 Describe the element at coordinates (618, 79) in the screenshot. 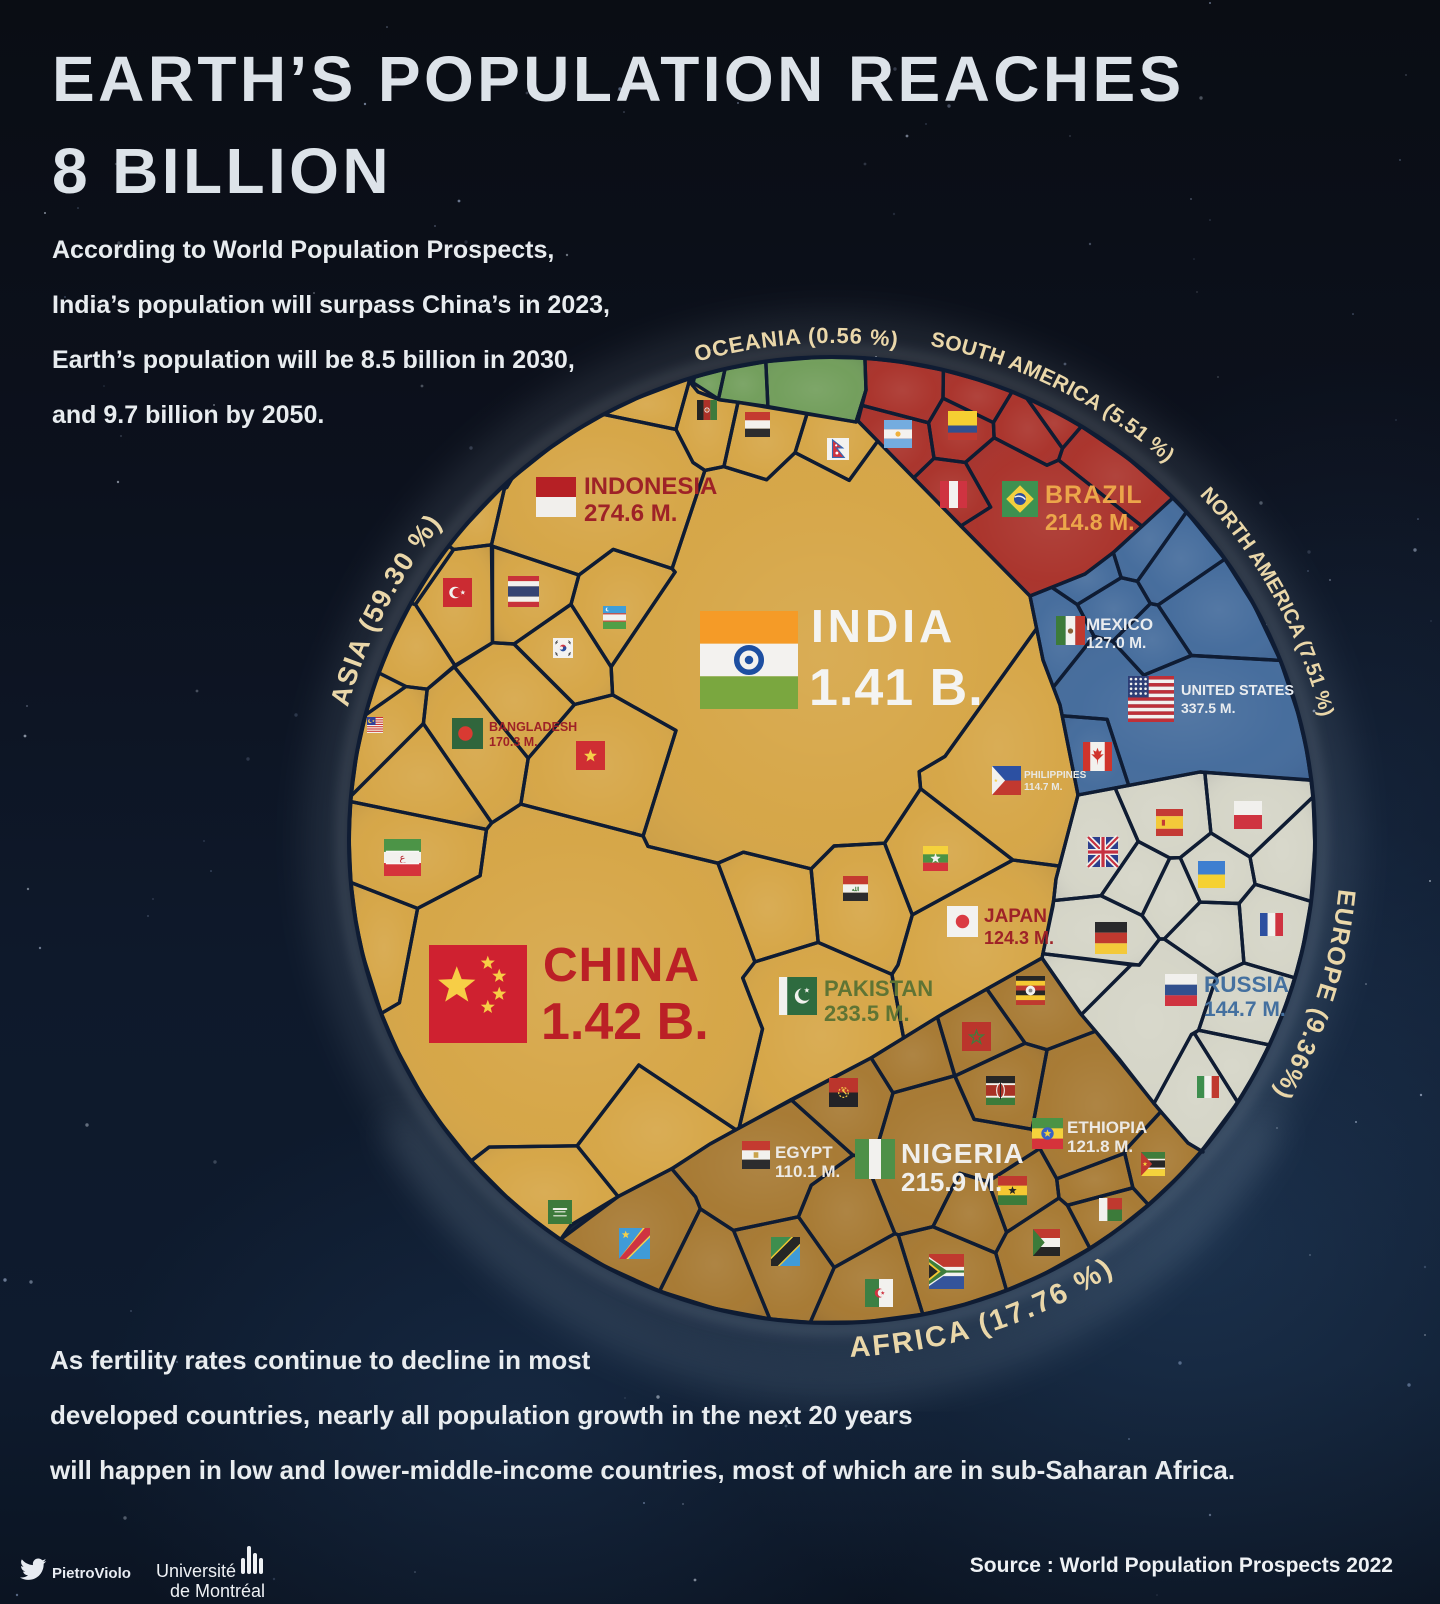

I see `svg-text: EARTH’S POPULATION REACHES` at that location.